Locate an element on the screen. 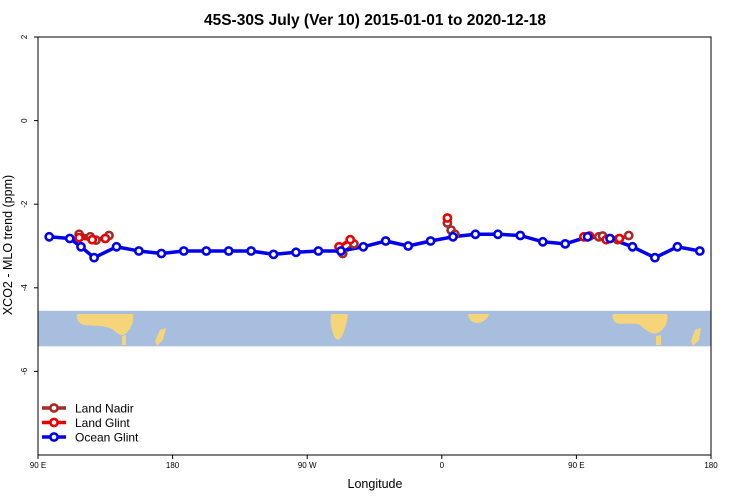 The height and width of the screenshot is (500, 750). world-map-band is located at coordinates (374, 328).